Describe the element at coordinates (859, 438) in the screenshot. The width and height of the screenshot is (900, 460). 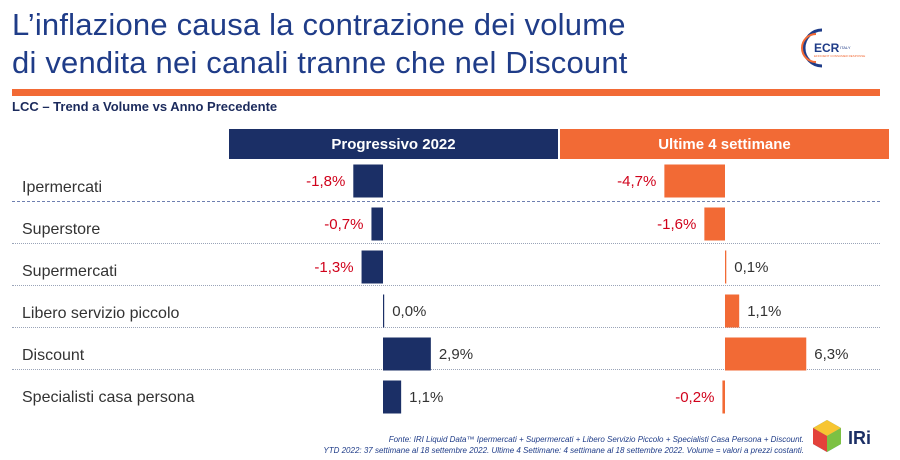
I see `iri-logo-text: IRi` at that location.